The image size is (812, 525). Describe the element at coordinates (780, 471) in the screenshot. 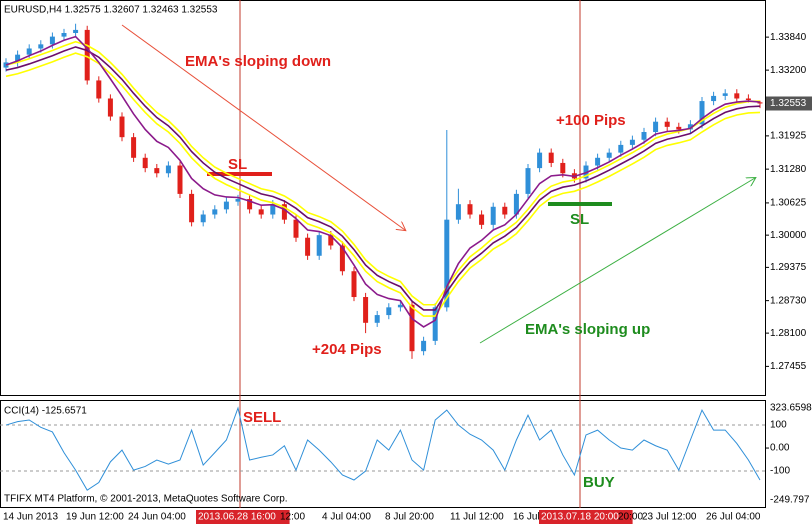

I see `y-tick-label: -100` at that location.